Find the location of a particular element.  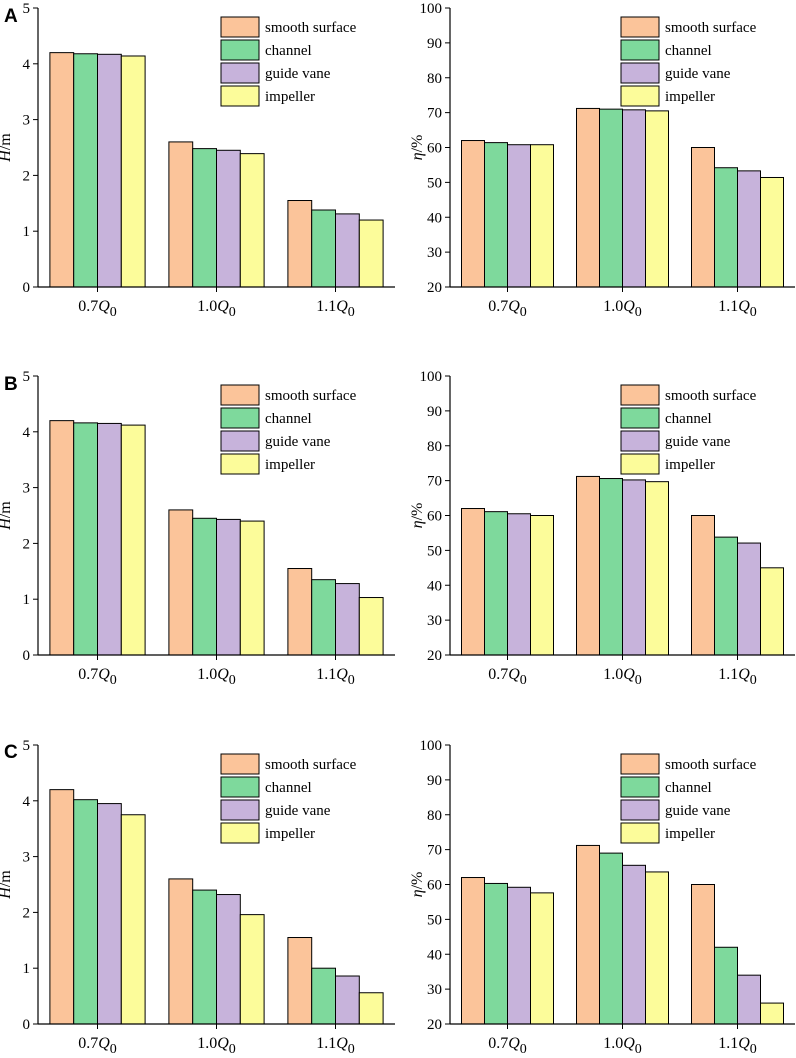

legend-swatch-smooth-surface is located at coordinates (240, 27).